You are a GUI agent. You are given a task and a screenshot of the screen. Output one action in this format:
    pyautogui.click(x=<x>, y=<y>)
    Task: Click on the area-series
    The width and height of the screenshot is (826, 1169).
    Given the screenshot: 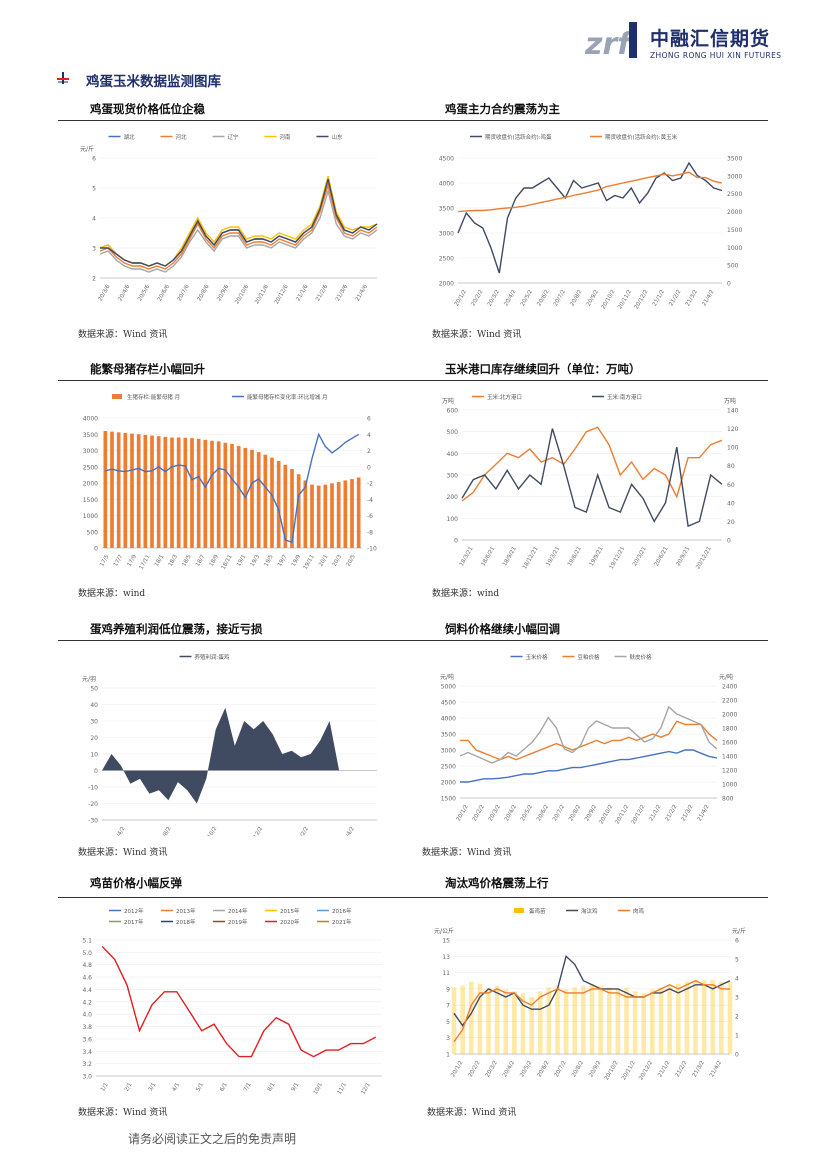 What is the action you would take?
    pyautogui.click(x=239, y=755)
    